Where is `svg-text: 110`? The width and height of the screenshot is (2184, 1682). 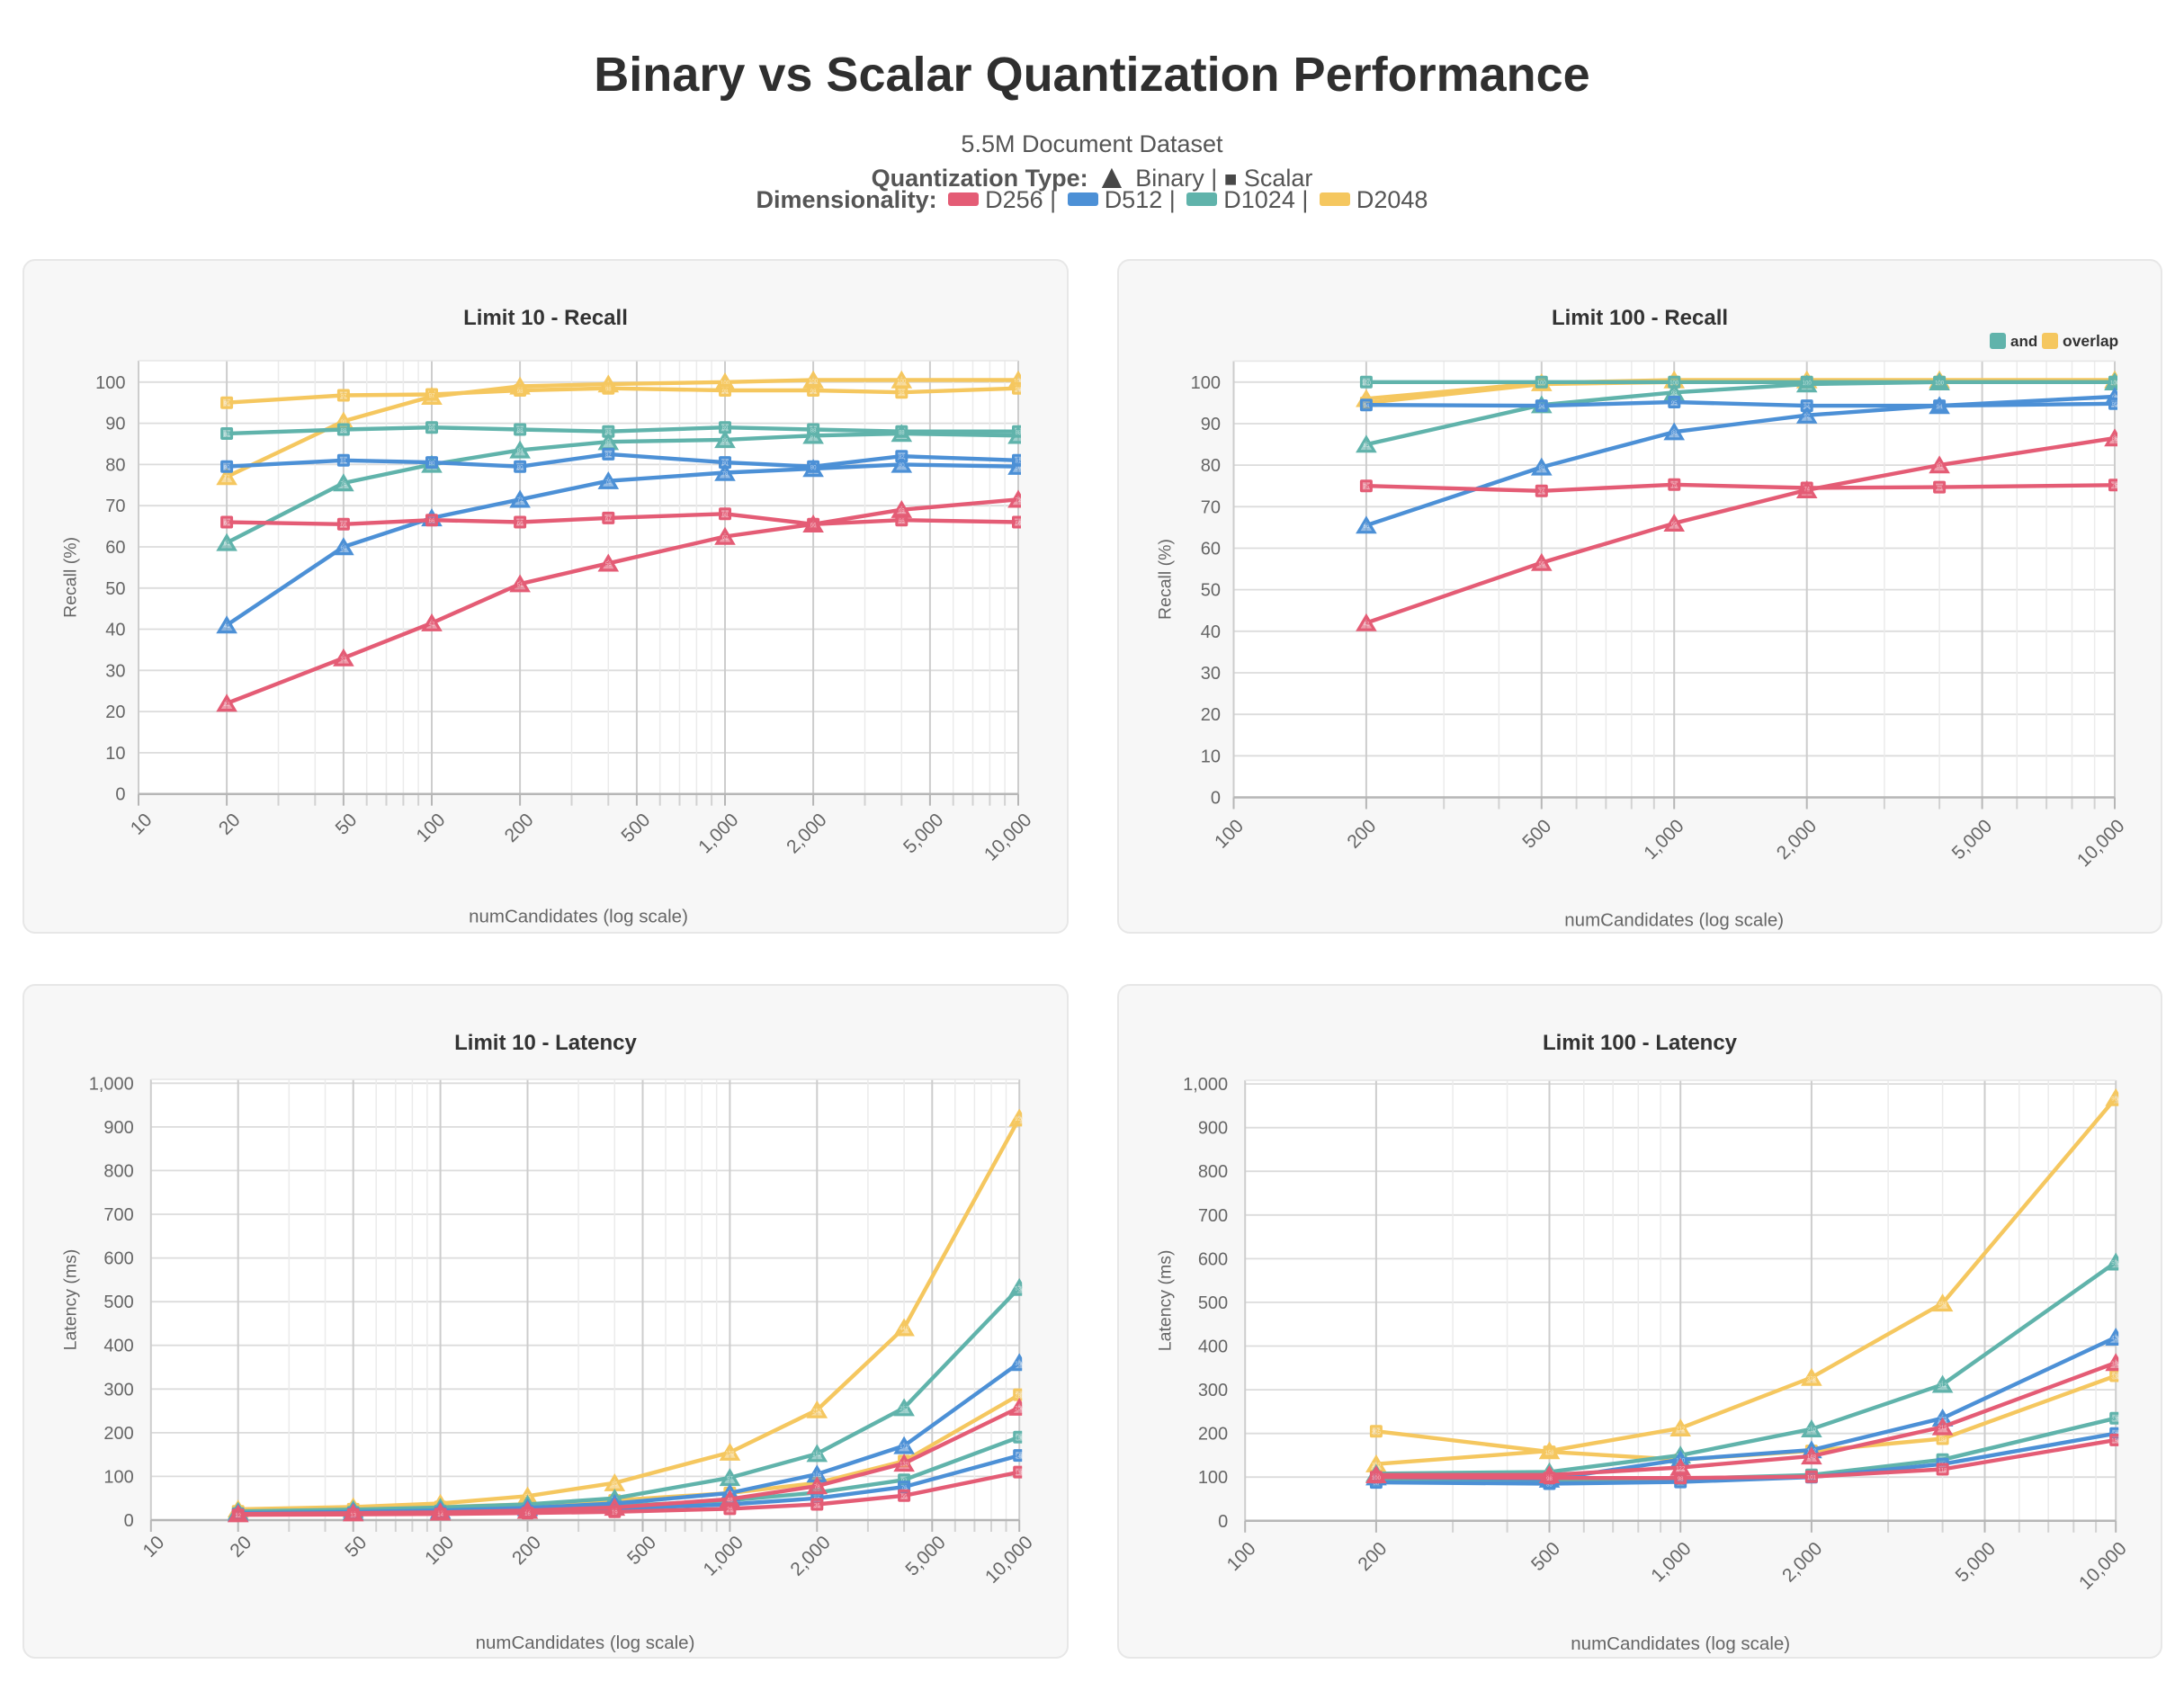
svg-text: 110 is located at coordinates (1020, 1473).